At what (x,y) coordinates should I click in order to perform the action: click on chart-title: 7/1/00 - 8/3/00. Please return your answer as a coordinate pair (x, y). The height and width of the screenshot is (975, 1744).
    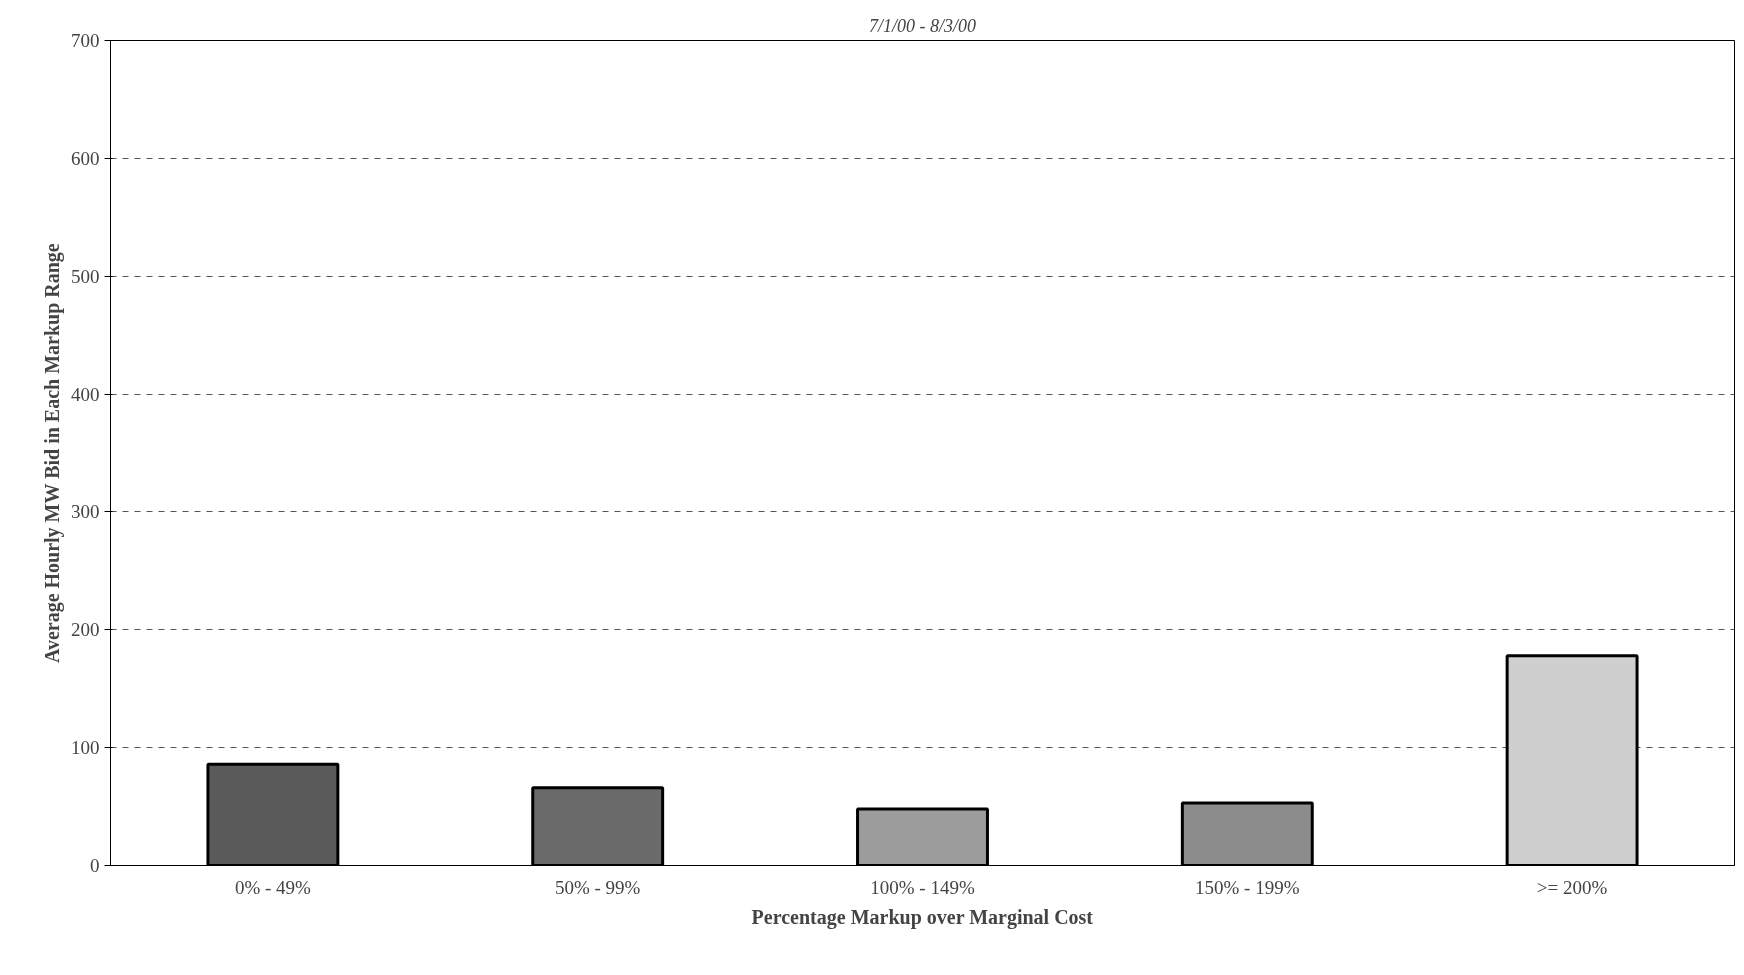
    Looking at the image, I should click on (922, 25).